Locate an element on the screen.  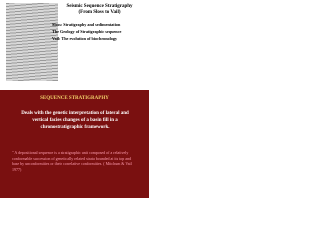
seismic-image is located at coordinates (32, 42).